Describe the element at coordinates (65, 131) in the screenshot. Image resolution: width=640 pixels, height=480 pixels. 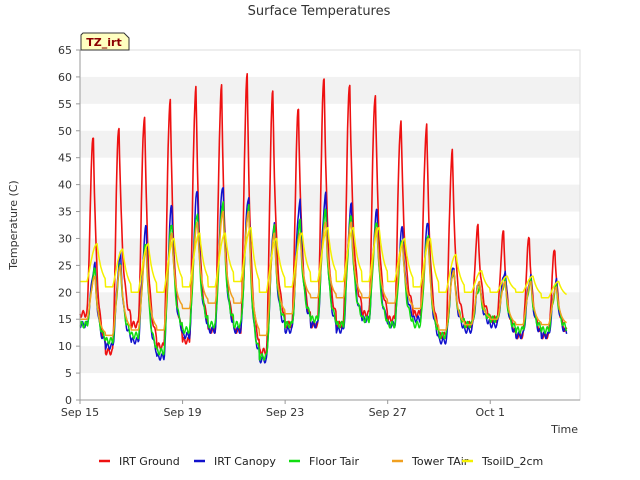
I see `y-tick-label: 50` at that location.